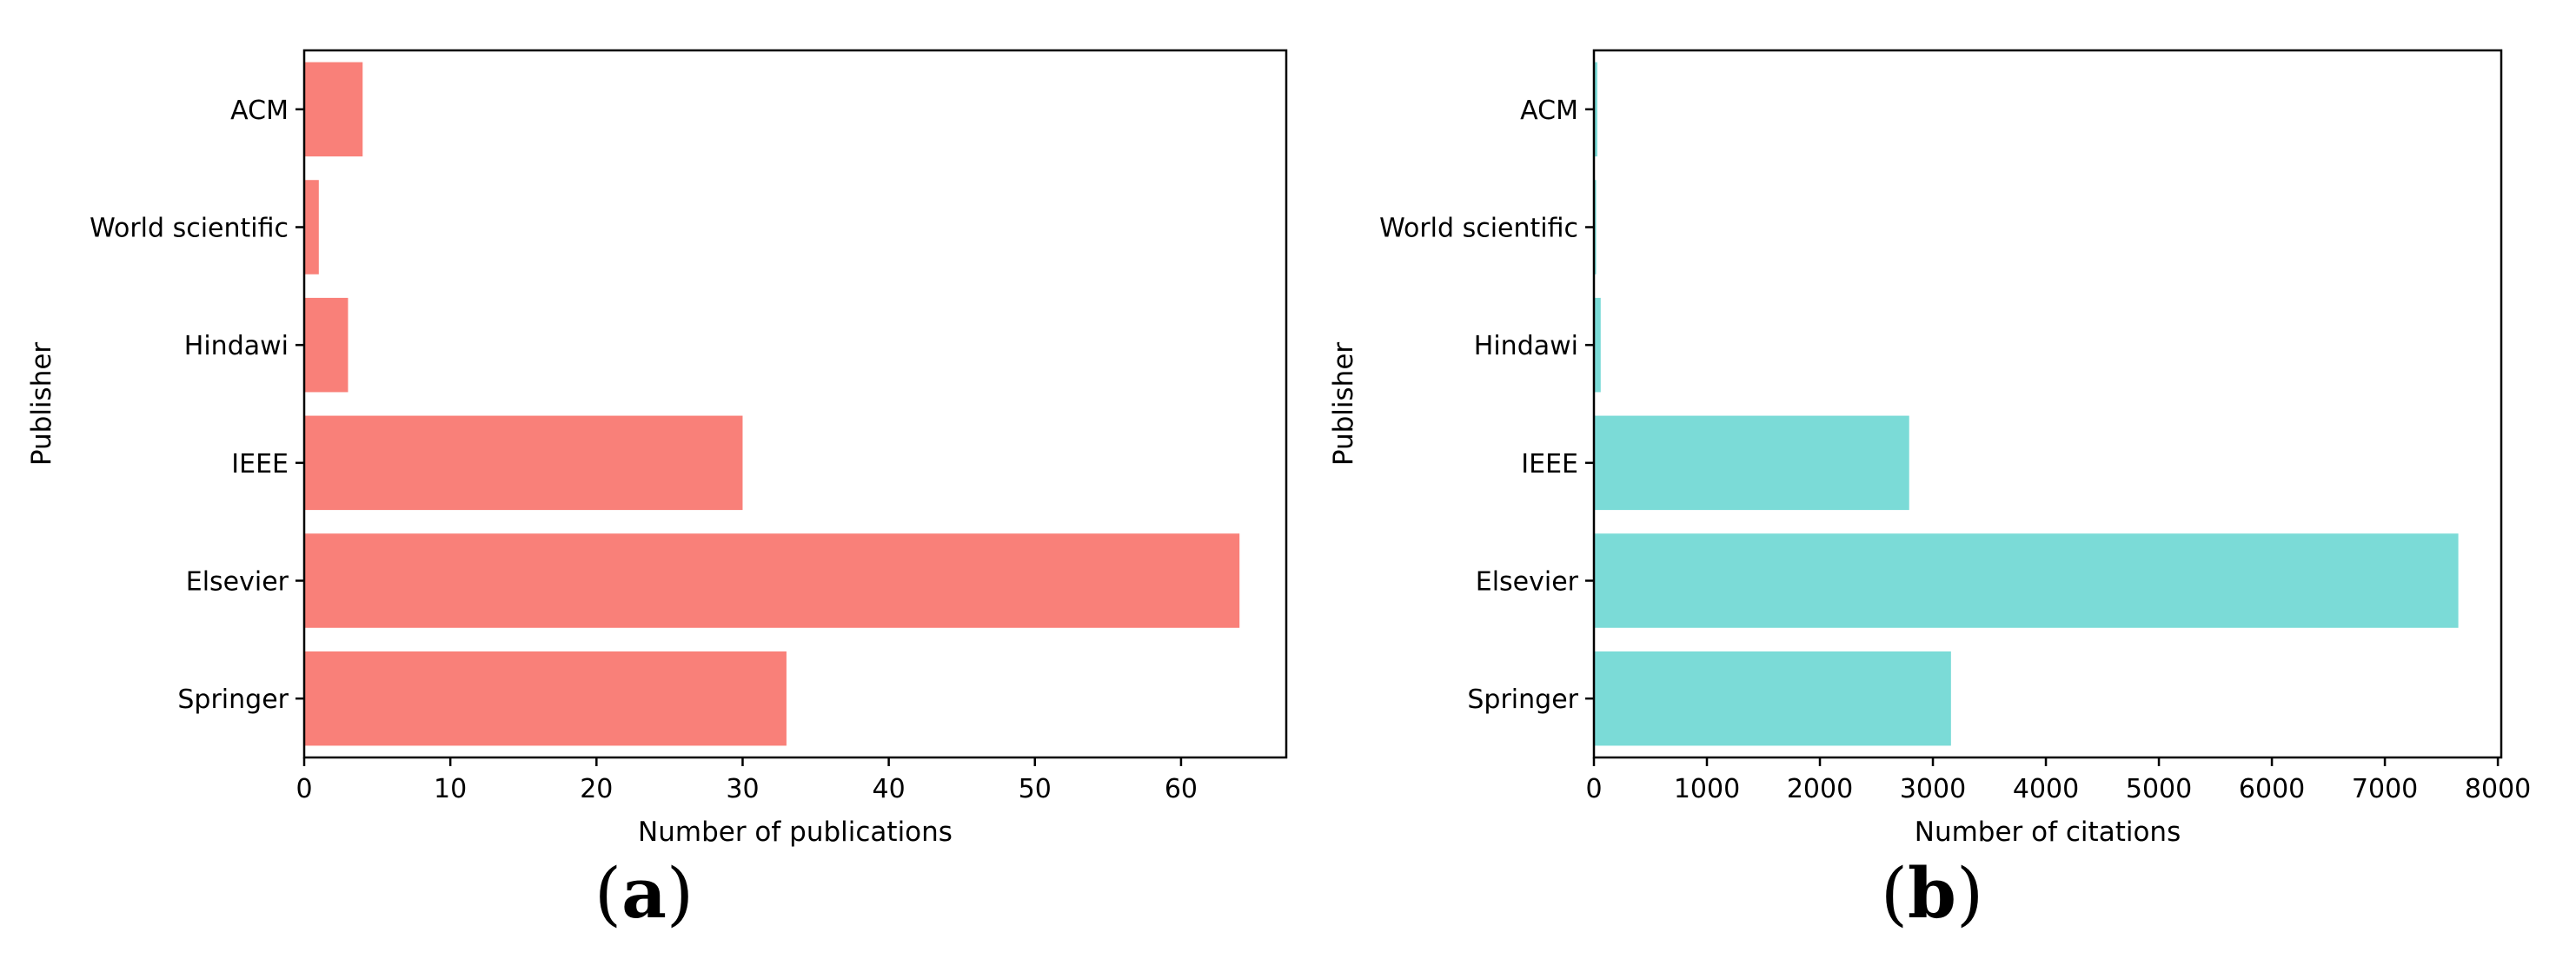 This screenshot has height=959, width=2576. Describe the element at coordinates (889, 789) in the screenshot. I see `x-tick-label: 40` at that location.